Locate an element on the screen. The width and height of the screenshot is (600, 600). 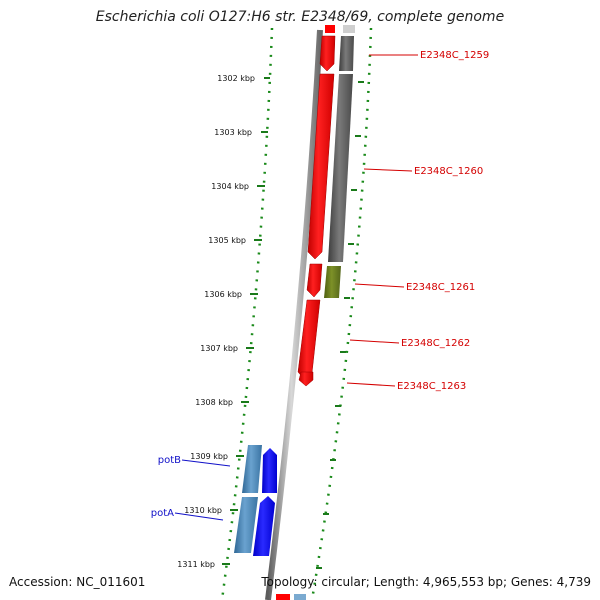
accession-text: Accession: NC_011601 is located at coordinates (77, 582).